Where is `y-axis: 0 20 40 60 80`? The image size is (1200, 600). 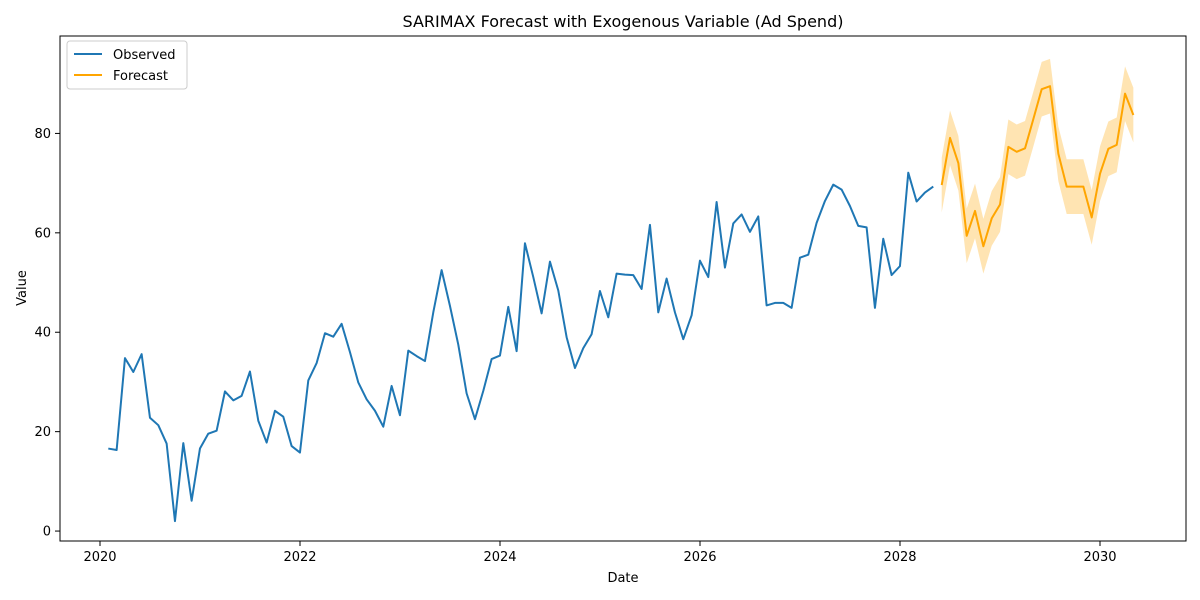
y-axis: 0 20 40 60 80 is located at coordinates (47, 333).